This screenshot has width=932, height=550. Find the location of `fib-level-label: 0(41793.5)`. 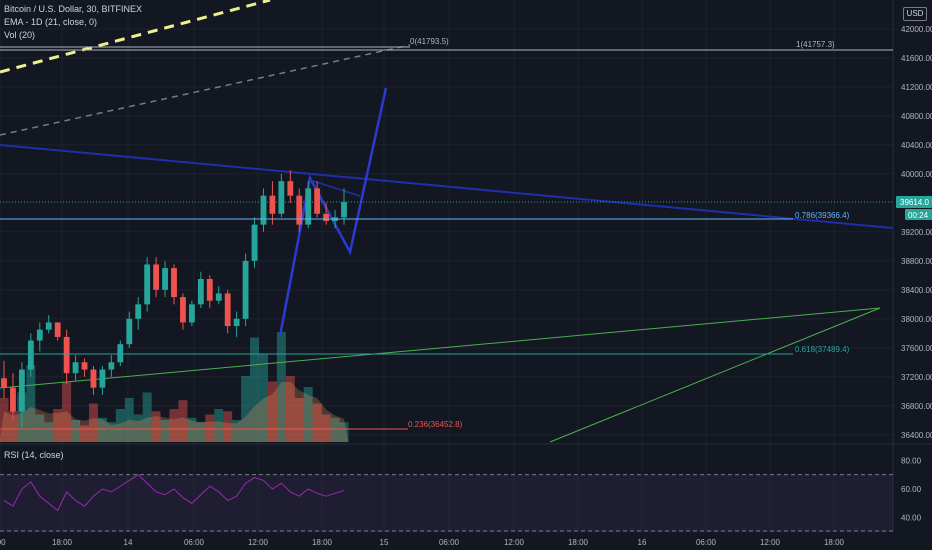

fib-level-label: 0(41793.5) is located at coordinates (429, 41).